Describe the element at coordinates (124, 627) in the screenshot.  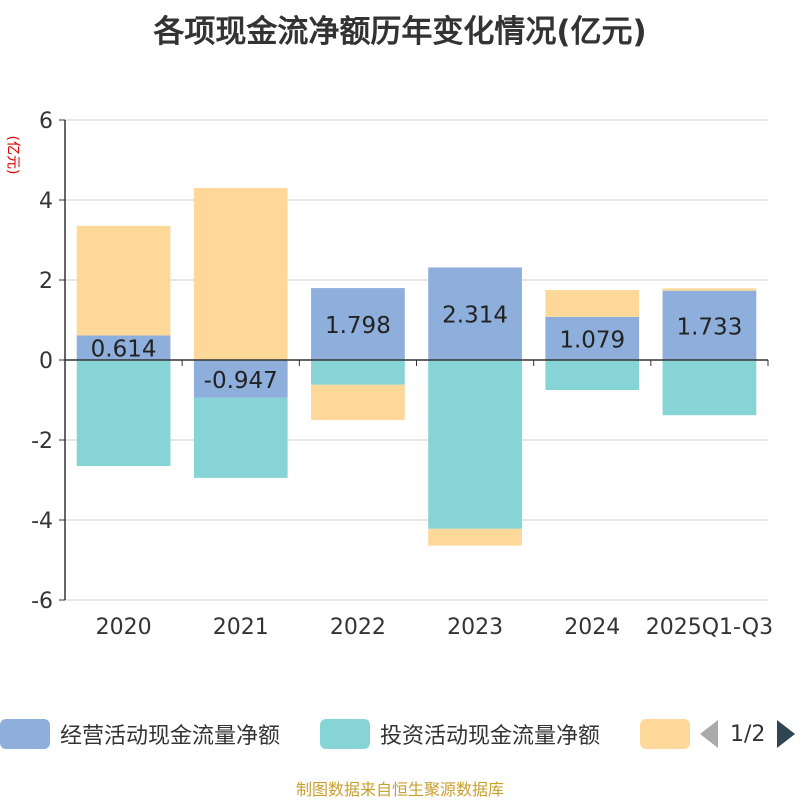
I see `x-tick-label: 2020` at that location.